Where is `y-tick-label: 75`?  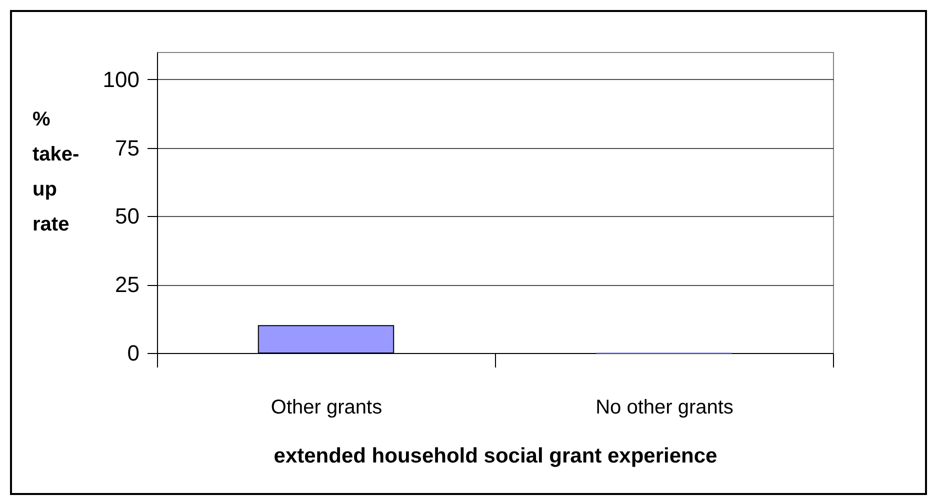 y-tick-label: 75 is located at coordinates (127, 147).